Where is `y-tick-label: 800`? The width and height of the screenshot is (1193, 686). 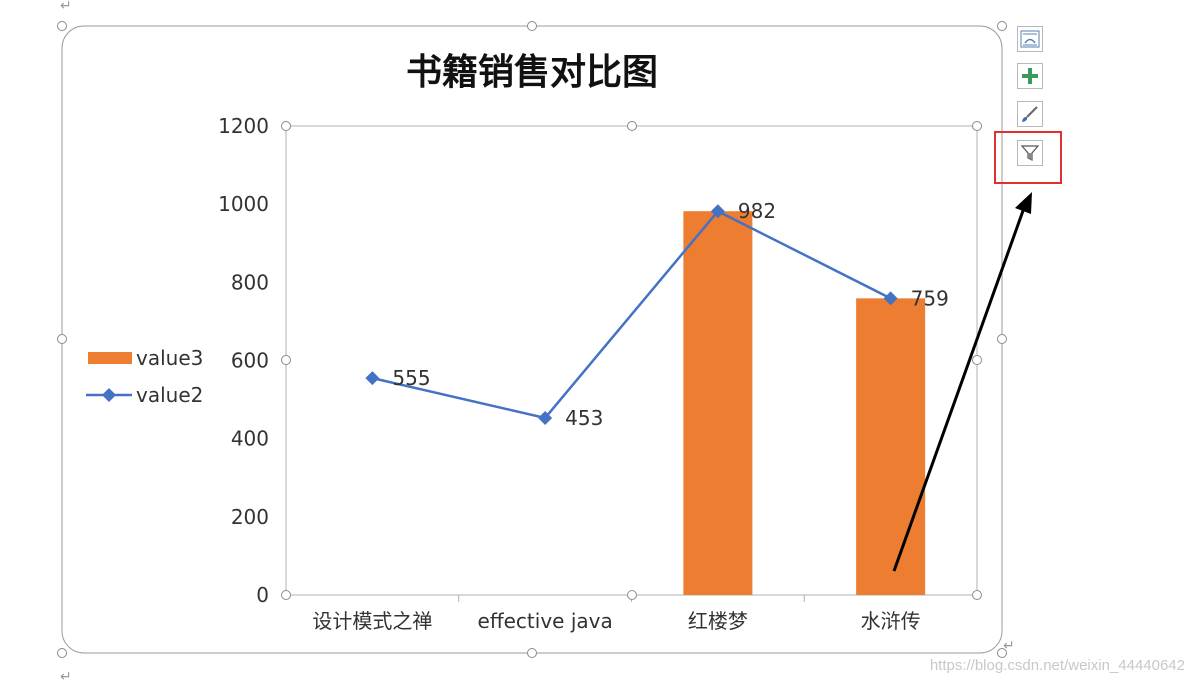
y-tick-label: 800 is located at coordinates (250, 282).